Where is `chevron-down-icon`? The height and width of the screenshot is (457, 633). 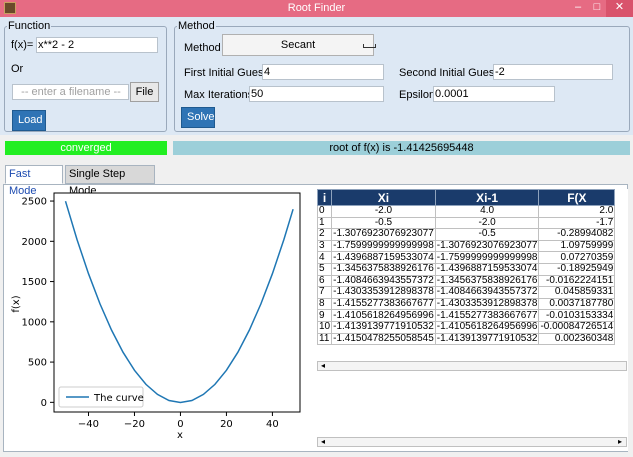
chevron-down-icon is located at coordinates (369, 46).